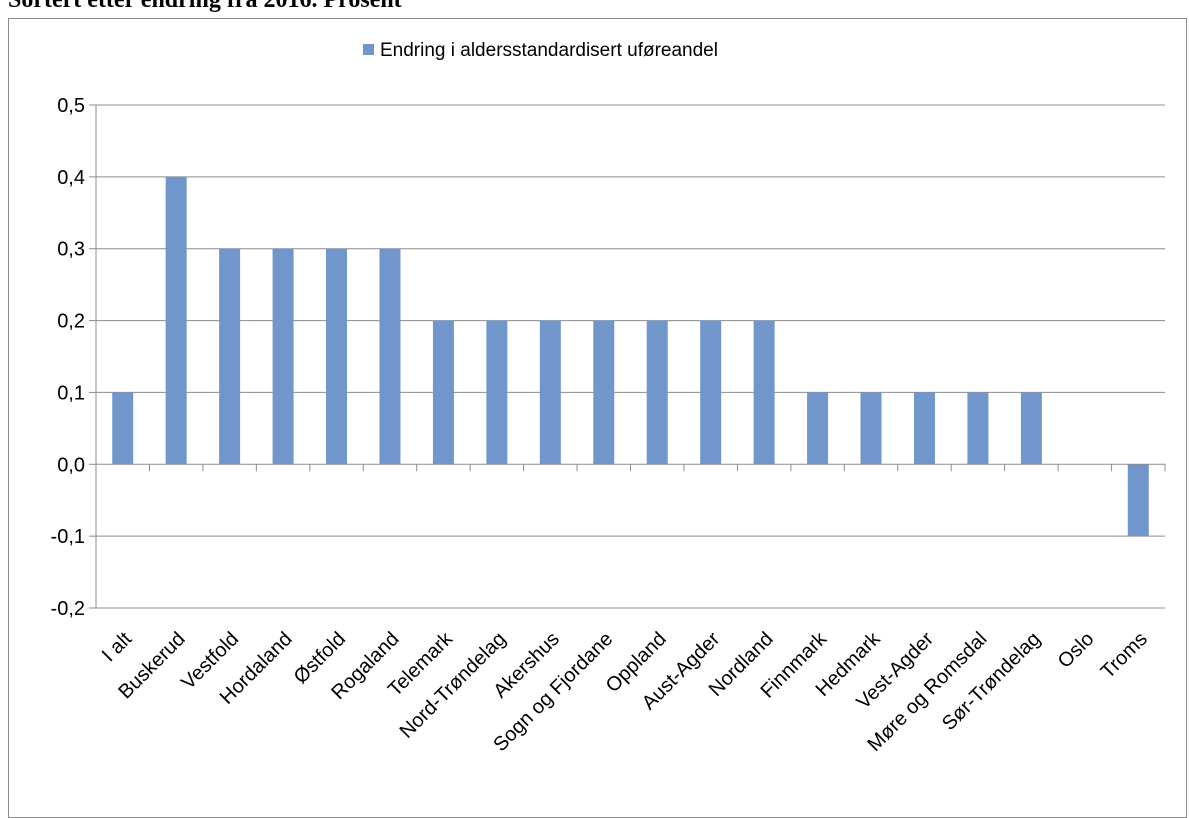  I want to click on x-category-label: Oslo, so click(1076, 650).